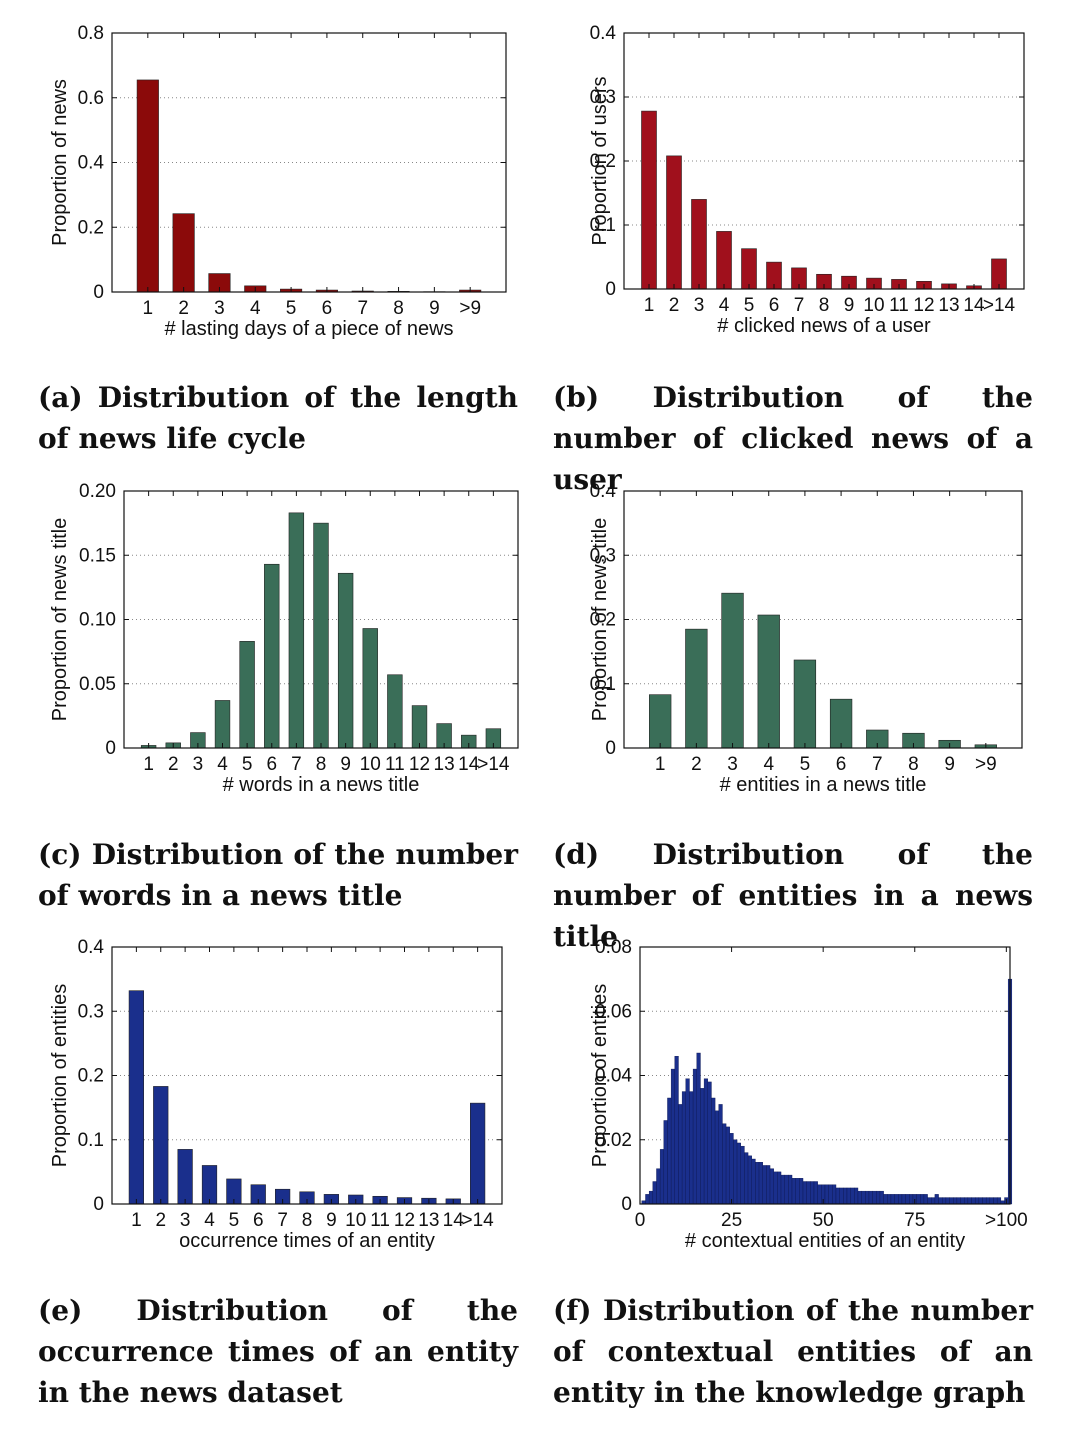  I want to click on y-tick-label: 0.10, so click(97, 620).